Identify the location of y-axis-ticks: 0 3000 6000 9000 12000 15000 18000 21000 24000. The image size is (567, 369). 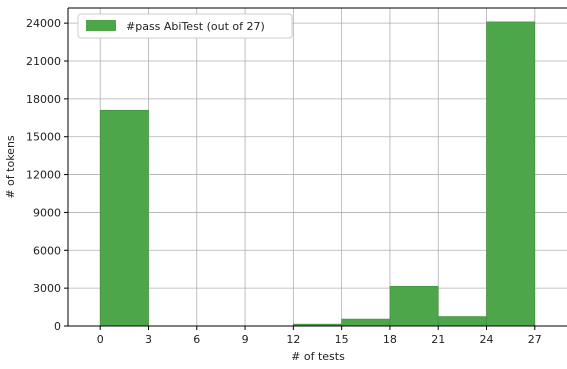
(47, 175).